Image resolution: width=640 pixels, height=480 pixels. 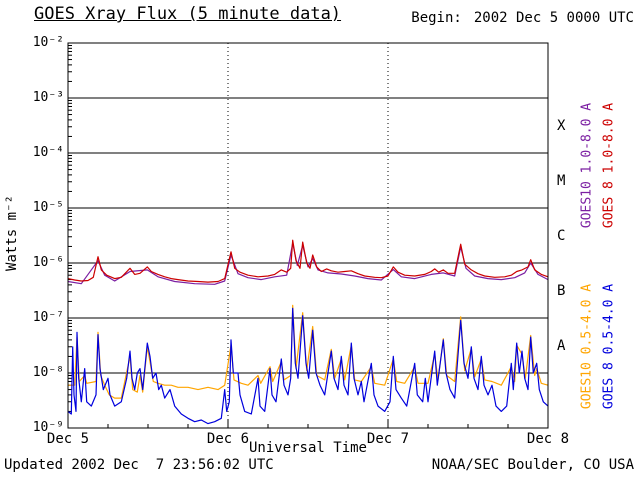 I want to click on y-tick-label: 10⁻⁵, so click(x=48, y=207).